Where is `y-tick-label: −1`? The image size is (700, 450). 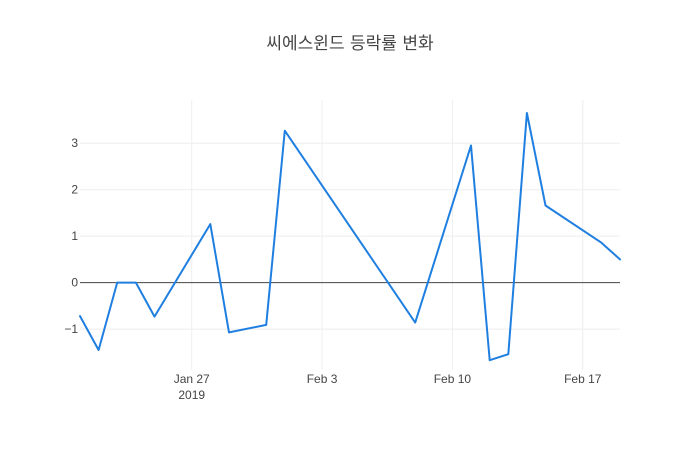 y-tick-label: −1 is located at coordinates (71, 329).